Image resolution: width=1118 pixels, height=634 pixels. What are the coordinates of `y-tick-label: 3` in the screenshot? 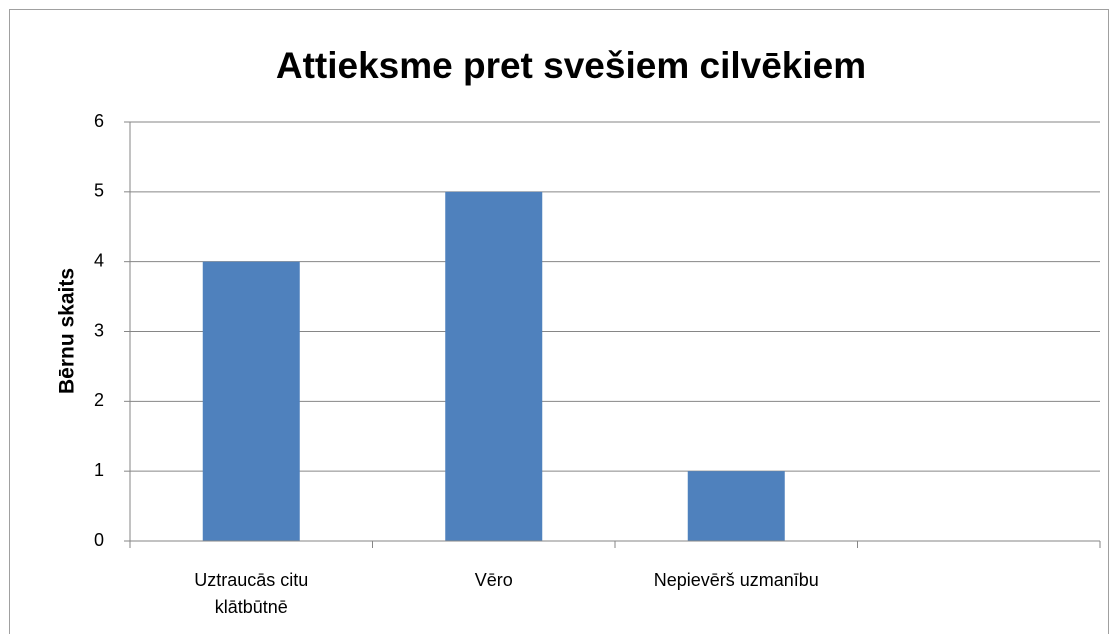 It's located at (99, 330).